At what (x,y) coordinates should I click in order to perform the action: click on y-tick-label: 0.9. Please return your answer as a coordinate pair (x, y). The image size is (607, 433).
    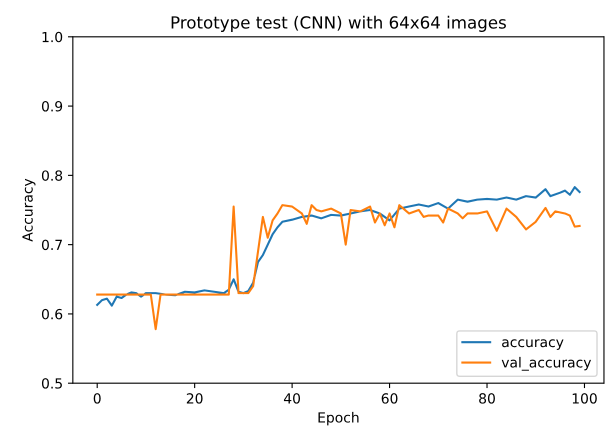
    Looking at the image, I should click on (52, 106).